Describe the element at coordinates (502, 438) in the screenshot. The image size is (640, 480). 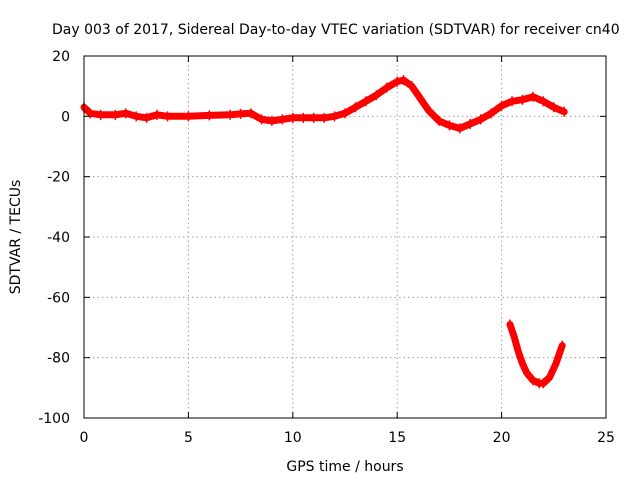
I see `x-tick-label: 20` at that location.